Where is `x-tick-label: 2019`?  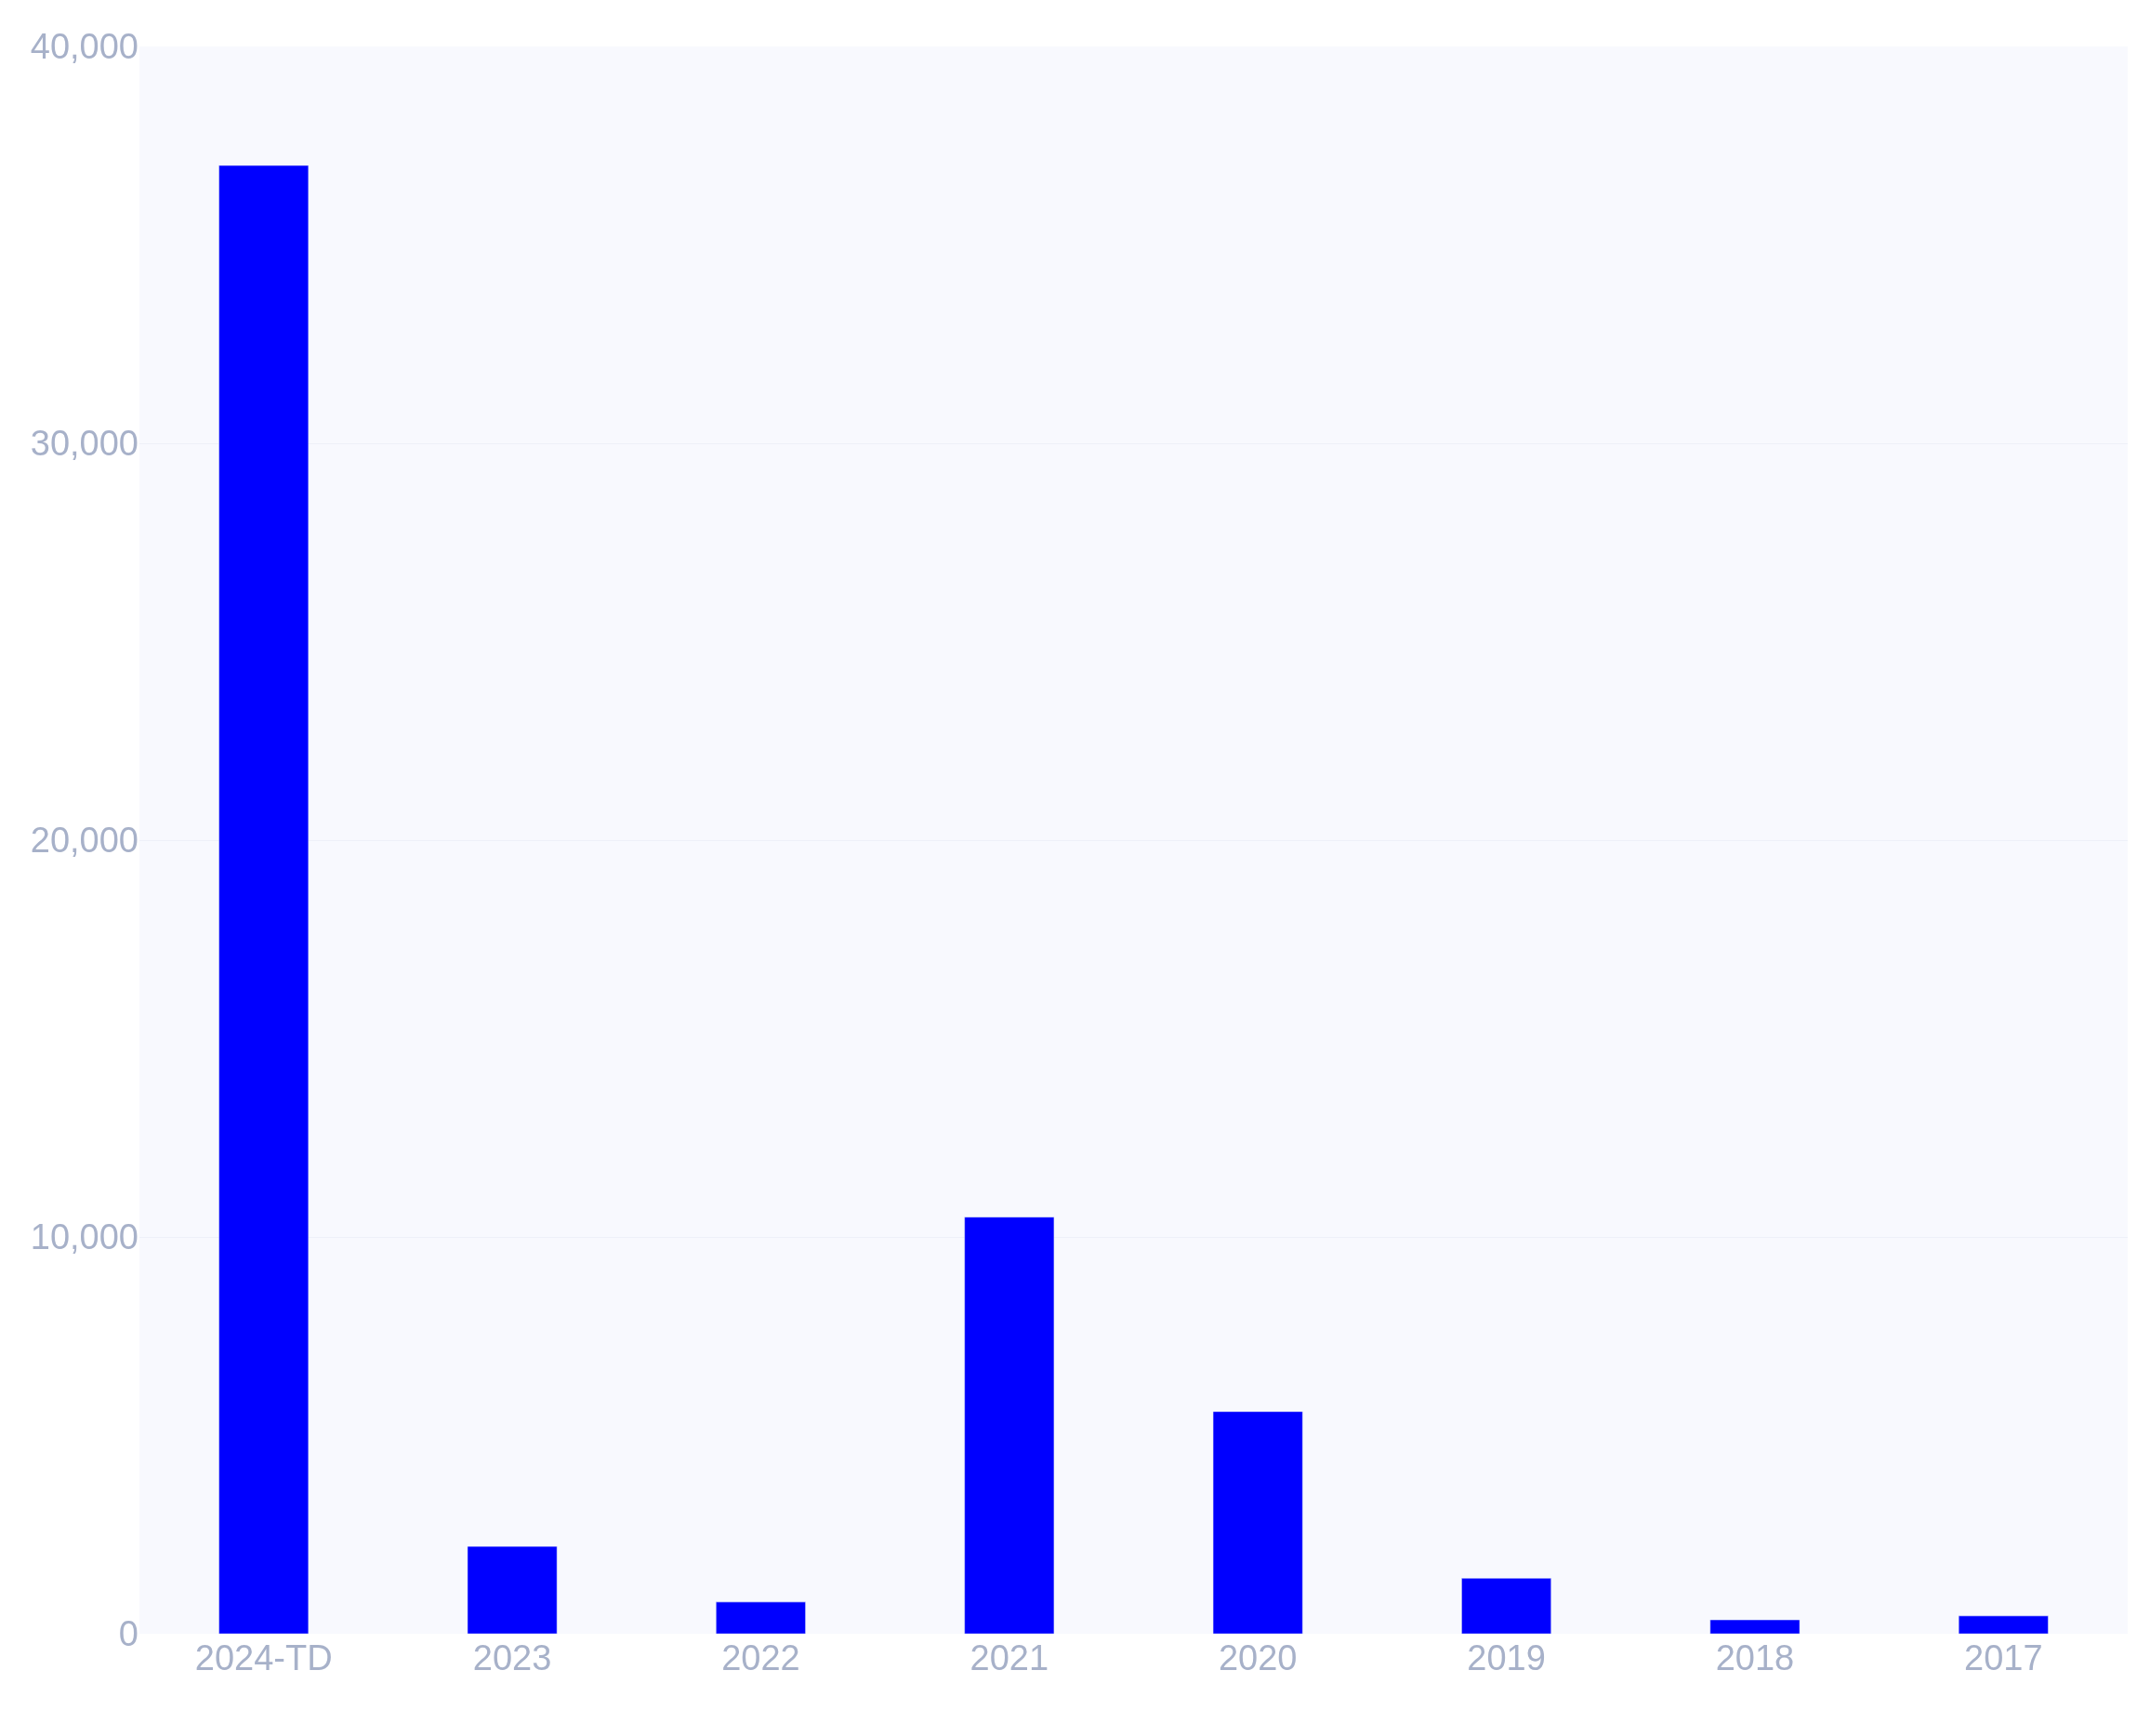 x-tick-label: 2019 is located at coordinates (1506, 1658).